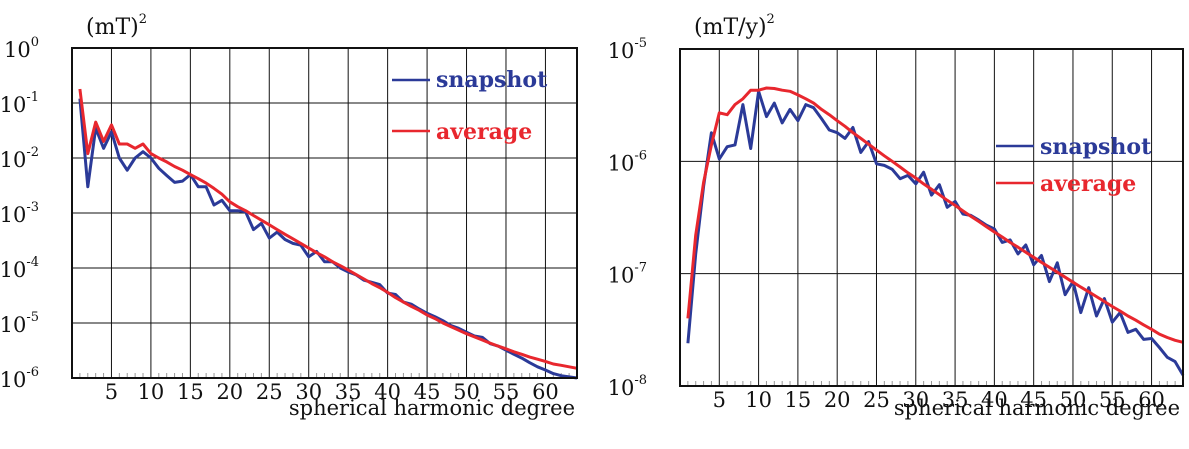 The height and width of the screenshot is (449, 1189). What do you see at coordinates (19, 103) in the screenshot?
I see `y-tick-label: 10⁻¹` at bounding box center [19, 103].